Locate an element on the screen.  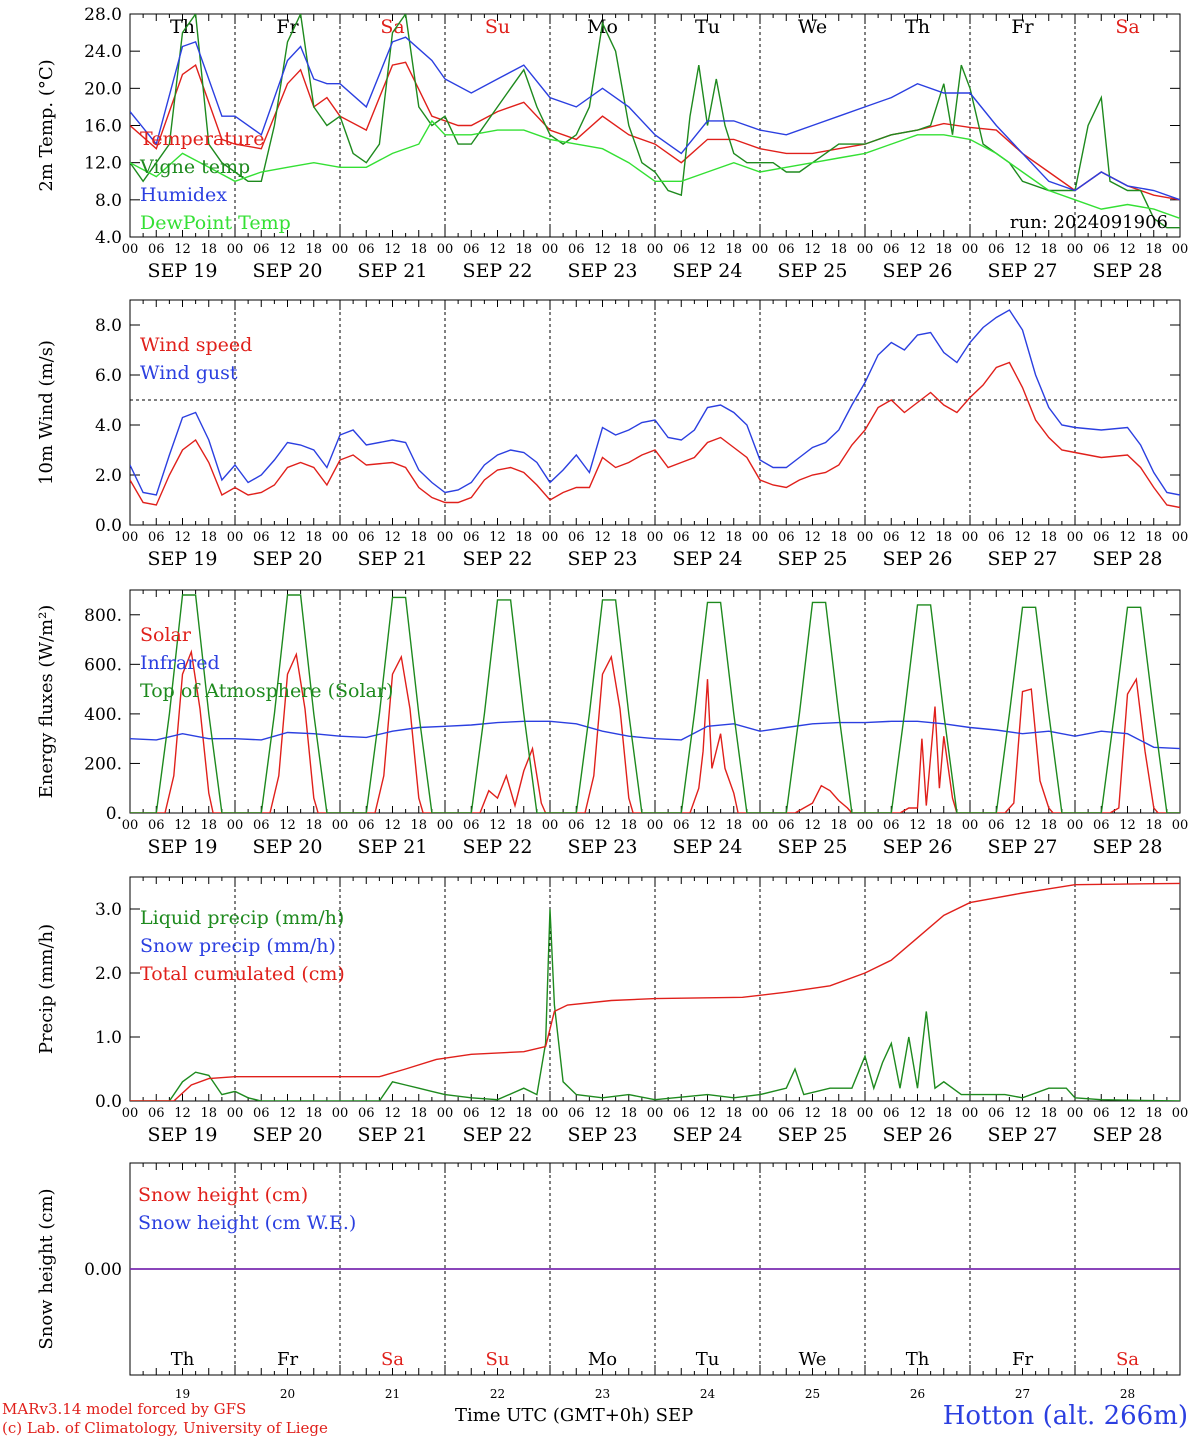
legend-label: Vigne temp is located at coordinates (194, 167).